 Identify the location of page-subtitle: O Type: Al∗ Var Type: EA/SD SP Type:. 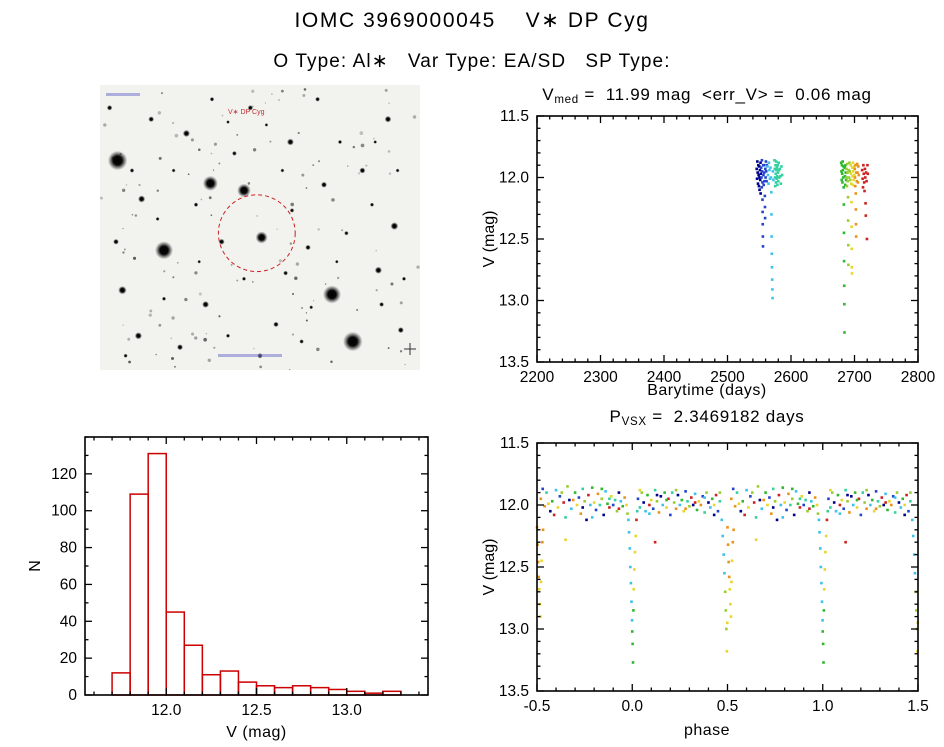
(472, 61).